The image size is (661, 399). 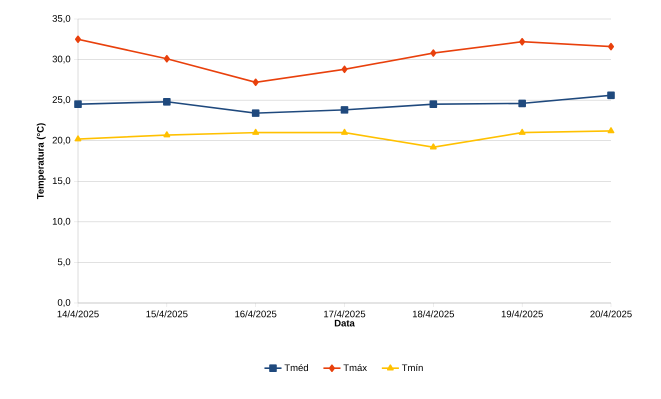 What do you see at coordinates (61, 181) in the screenshot?
I see `y-tick-label: 15,0` at bounding box center [61, 181].